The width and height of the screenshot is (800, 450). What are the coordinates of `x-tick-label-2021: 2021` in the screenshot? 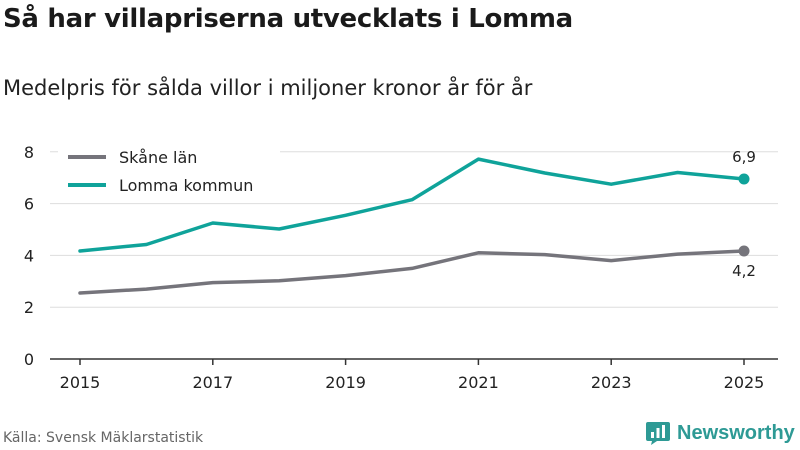 It's located at (478, 382).